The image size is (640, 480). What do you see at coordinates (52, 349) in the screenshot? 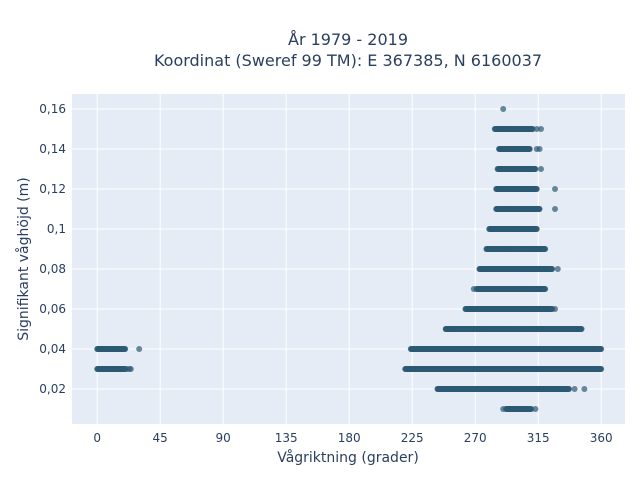
I see `y-tick-label: 0,04` at bounding box center [52, 349].